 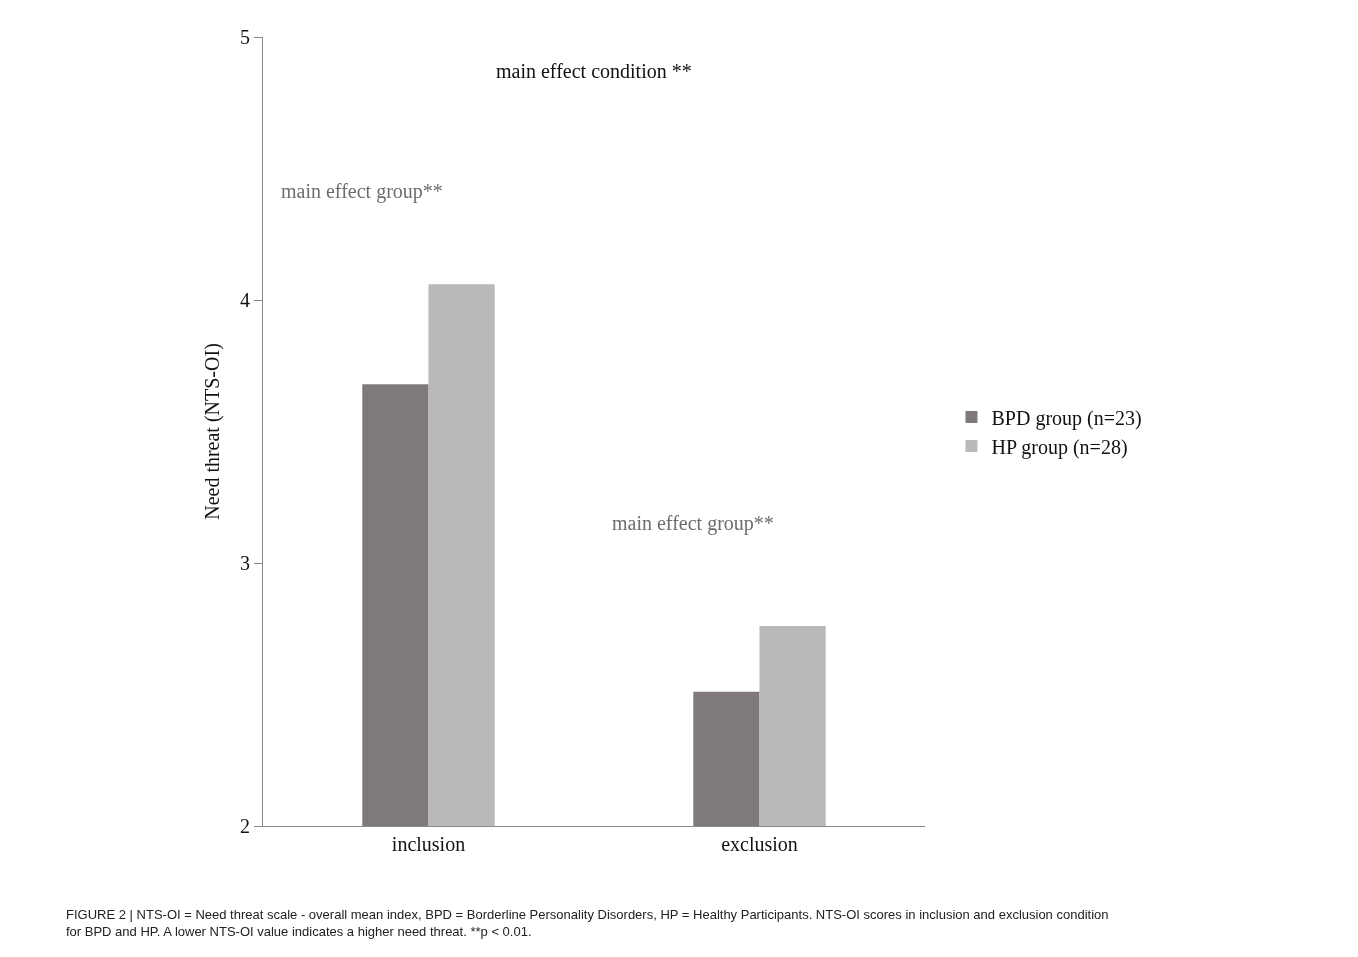 What do you see at coordinates (1066, 418) in the screenshot?
I see `legend-label: BPD group (n=23)` at bounding box center [1066, 418].